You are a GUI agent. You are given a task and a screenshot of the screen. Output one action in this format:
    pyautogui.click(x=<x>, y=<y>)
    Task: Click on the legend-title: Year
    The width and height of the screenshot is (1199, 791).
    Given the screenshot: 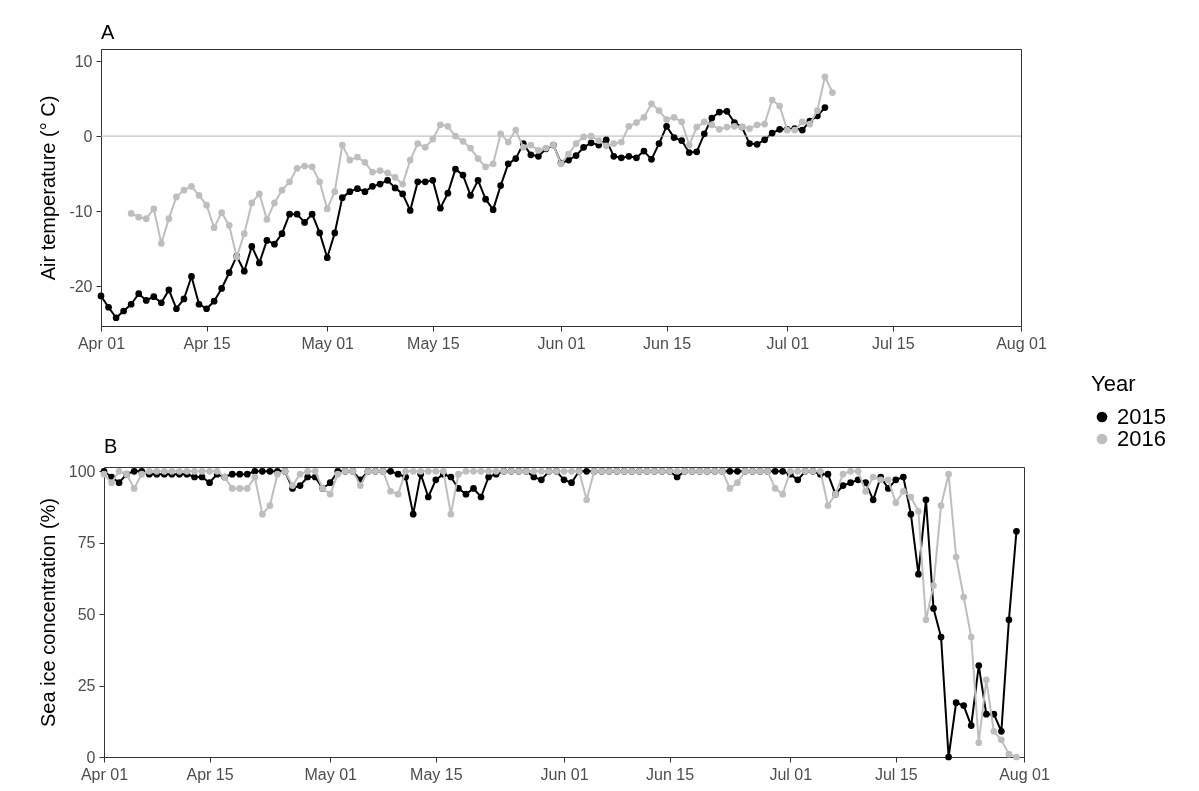 What is the action you would take?
    pyautogui.click(x=1113, y=383)
    